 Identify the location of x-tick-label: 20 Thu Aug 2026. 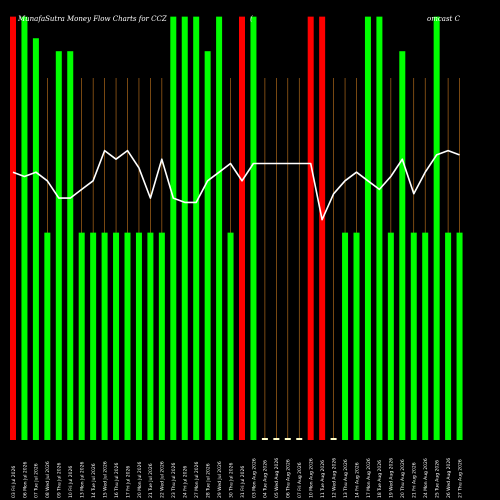
(403, 478).